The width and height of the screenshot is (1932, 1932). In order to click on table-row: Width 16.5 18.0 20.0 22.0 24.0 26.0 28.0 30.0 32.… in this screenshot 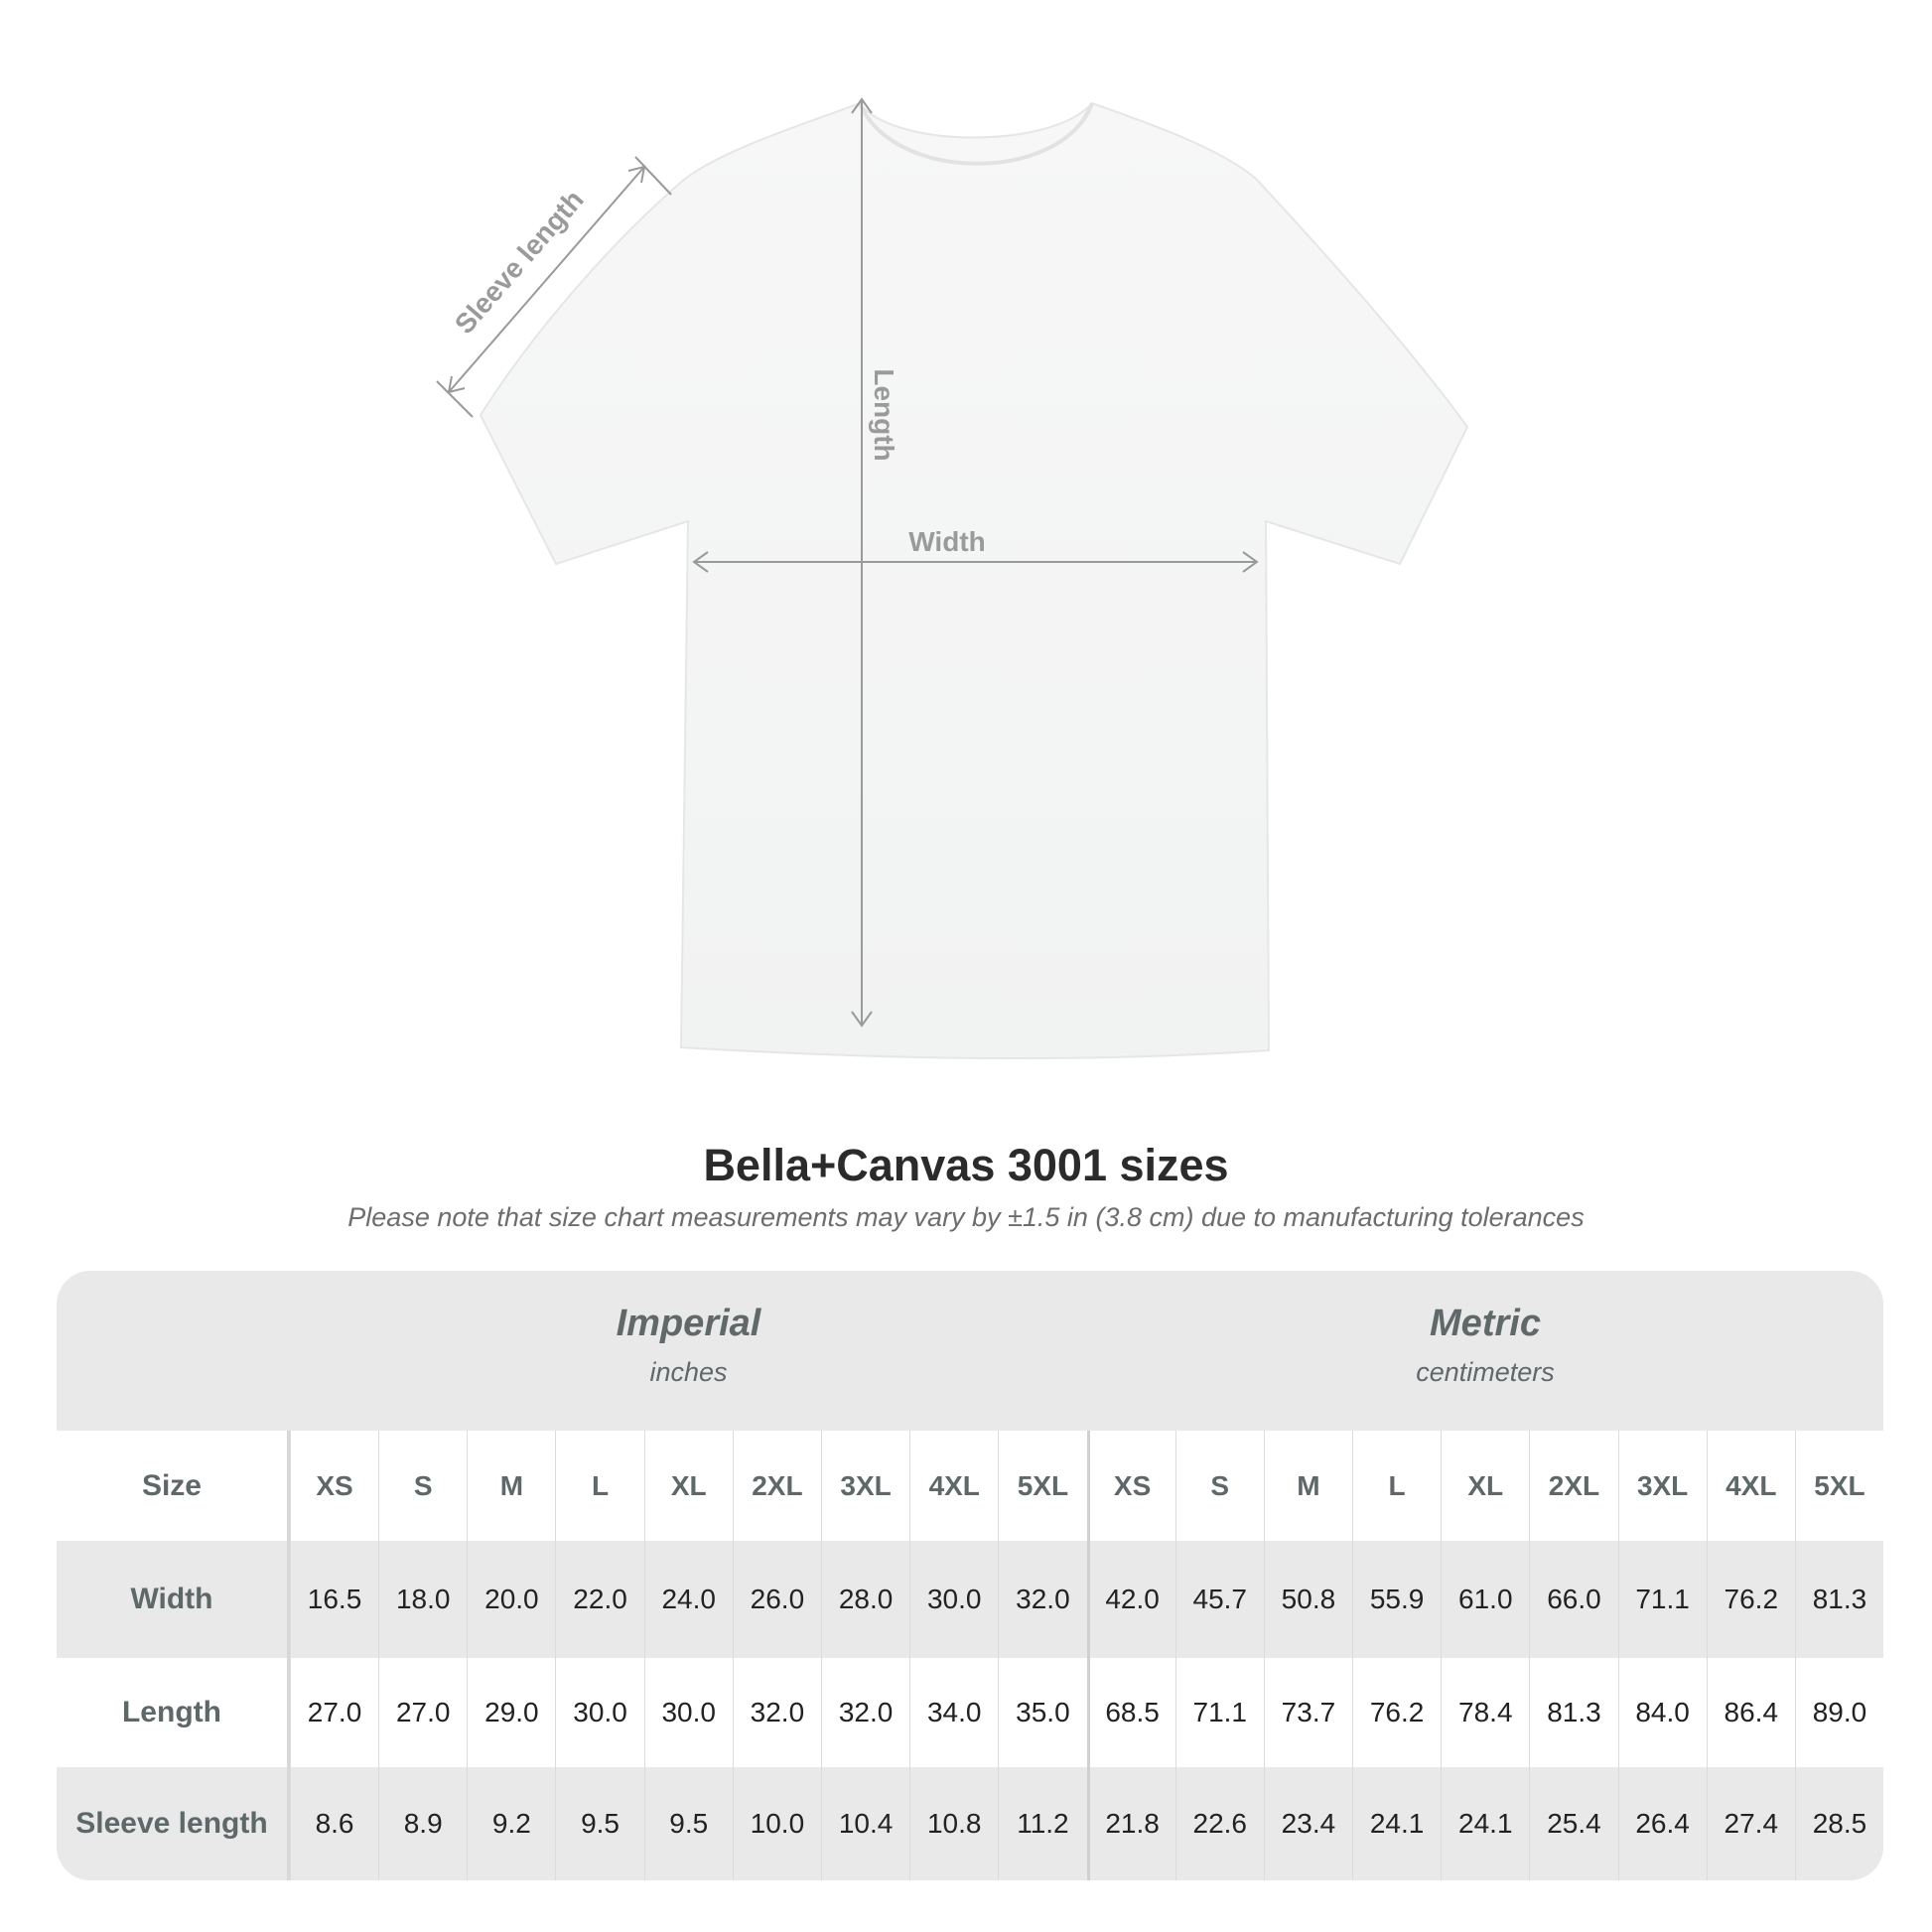, I will do `click(970, 1600)`.